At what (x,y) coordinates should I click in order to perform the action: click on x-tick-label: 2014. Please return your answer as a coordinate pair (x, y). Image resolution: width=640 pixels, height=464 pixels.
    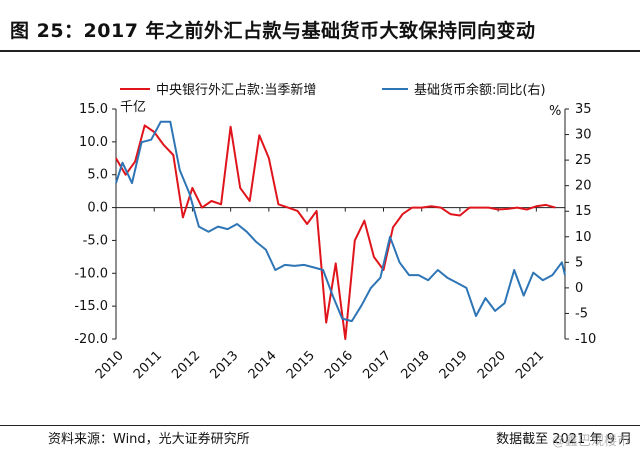
    Looking at the image, I should click on (263, 365).